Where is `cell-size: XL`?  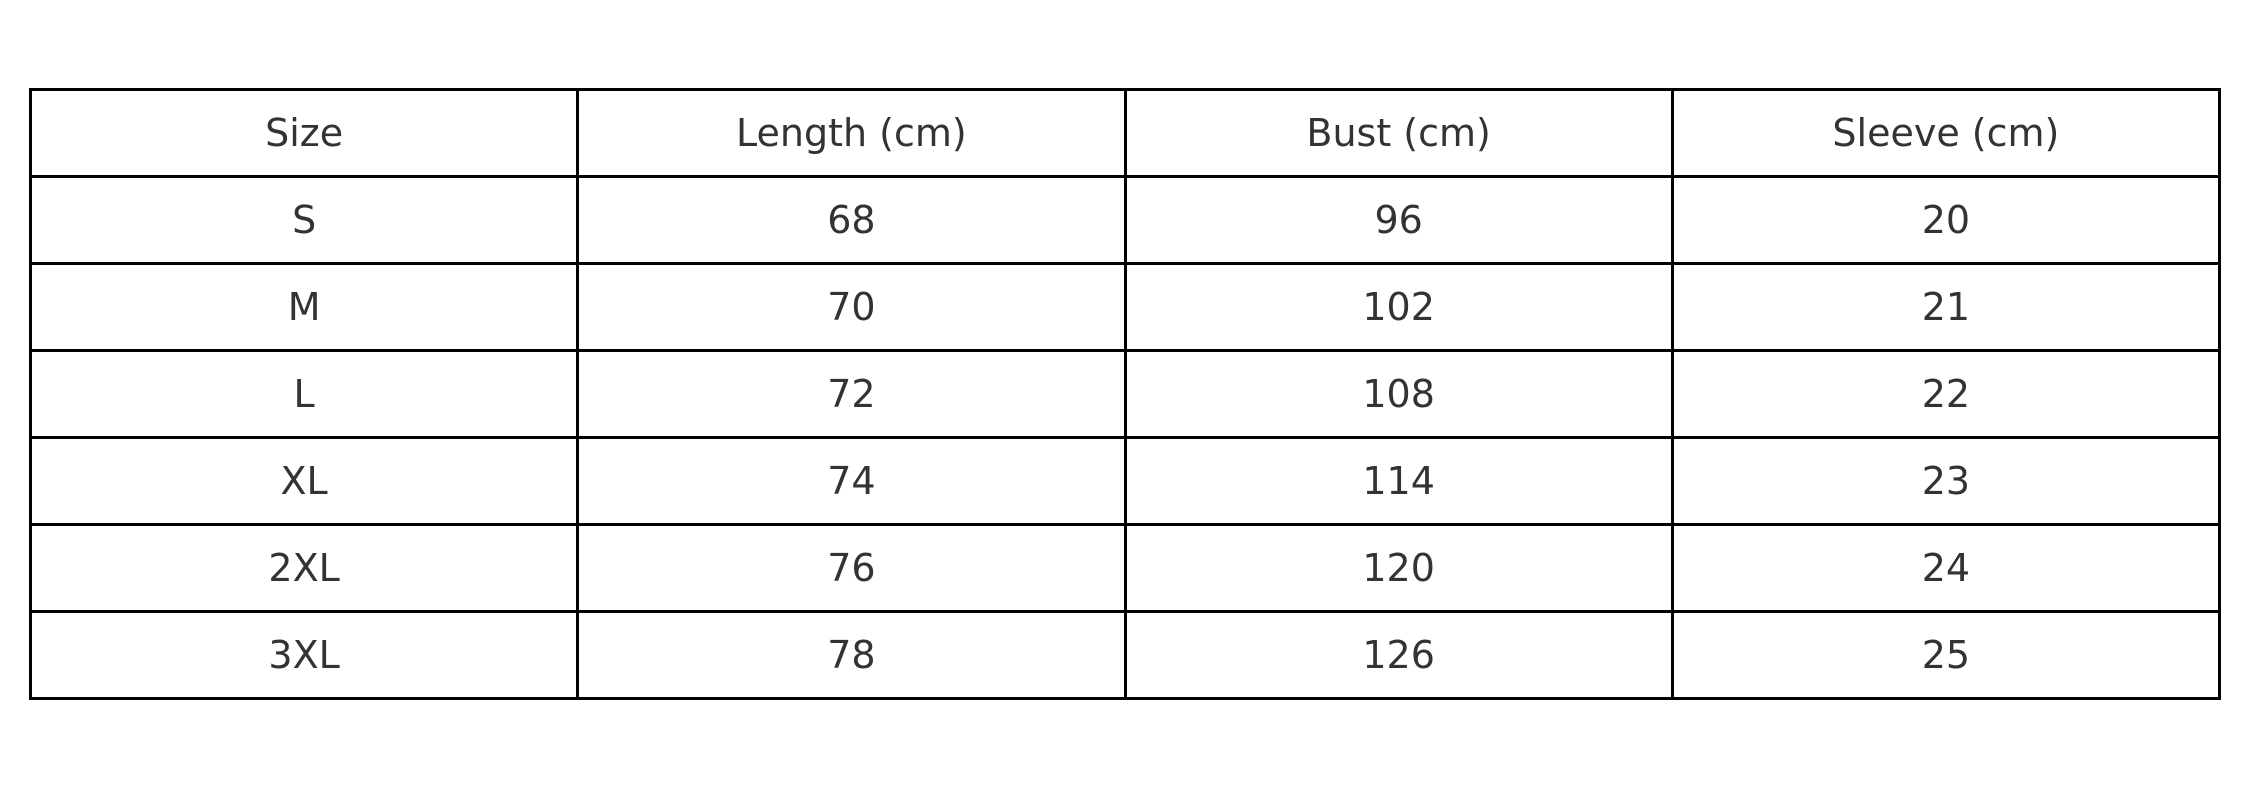
cell-size: XL is located at coordinates (304, 481).